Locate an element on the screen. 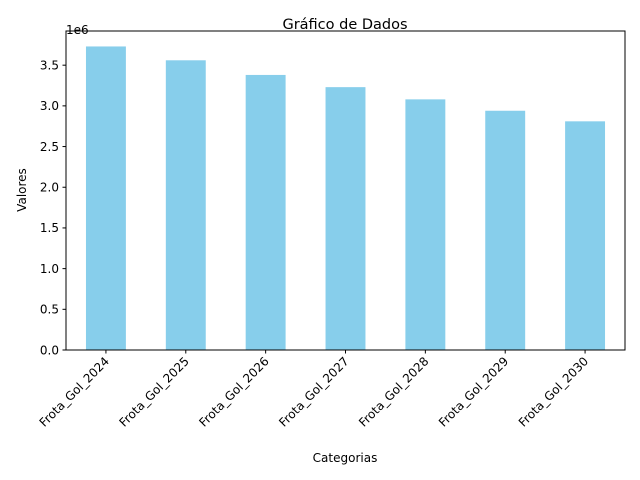 The height and width of the screenshot is (480, 640). x-tick-label: Frota_Gol_2029 is located at coordinates (473, 391).